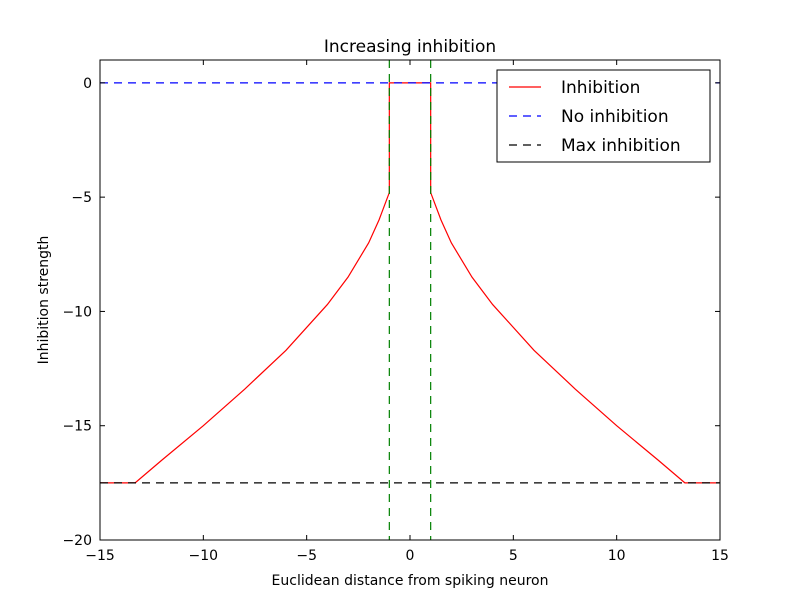 This screenshot has width=800, height=600. Describe the element at coordinates (410, 581) in the screenshot. I see `x-axis-label: Euclidean distance from spiking neuron` at that location.